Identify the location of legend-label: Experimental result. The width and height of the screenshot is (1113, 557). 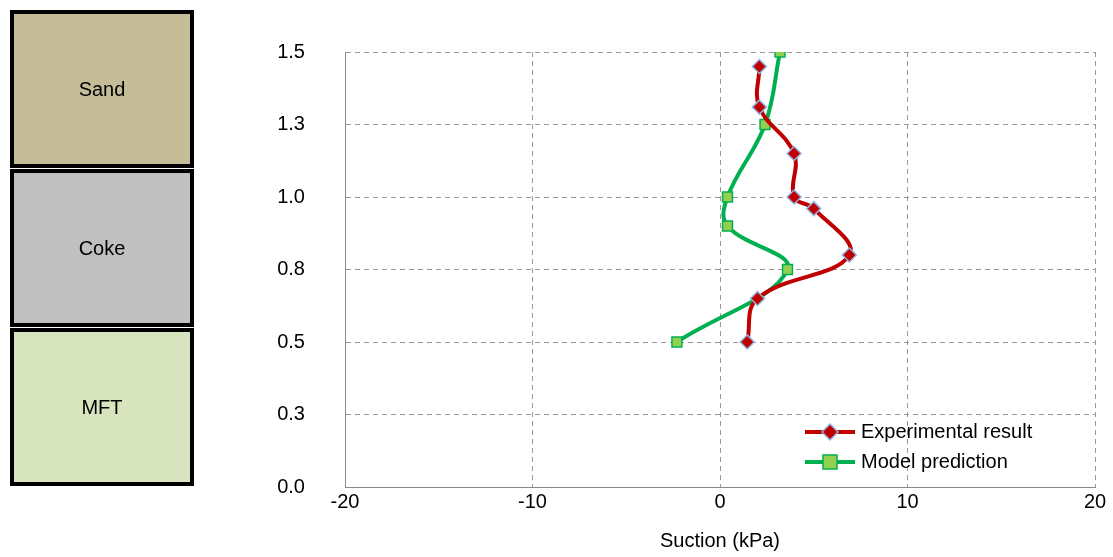
(947, 430).